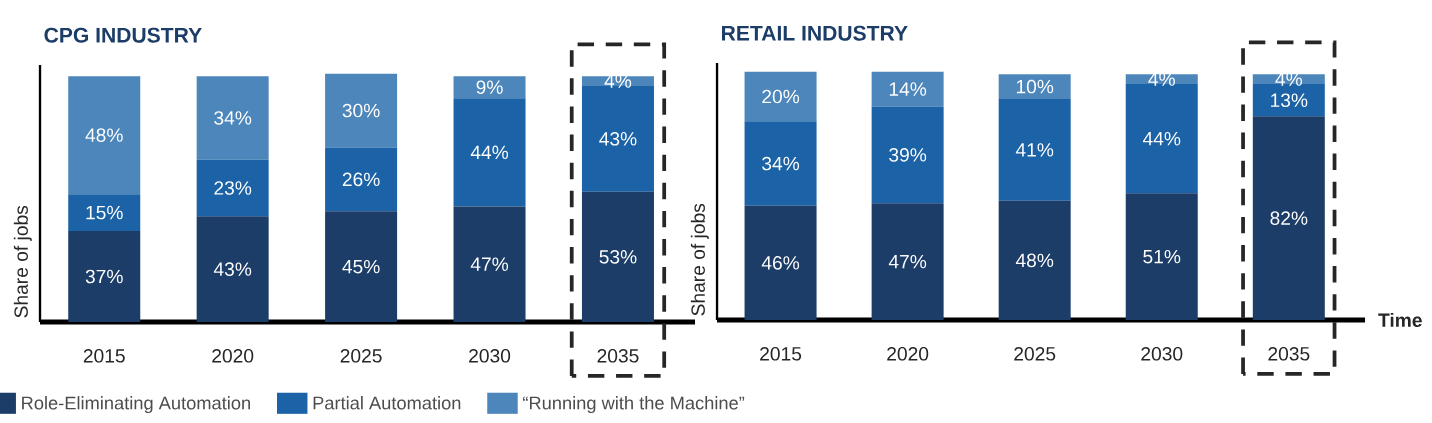 This screenshot has width=1432, height=423. I want to click on data-label: 15%, so click(104, 212).